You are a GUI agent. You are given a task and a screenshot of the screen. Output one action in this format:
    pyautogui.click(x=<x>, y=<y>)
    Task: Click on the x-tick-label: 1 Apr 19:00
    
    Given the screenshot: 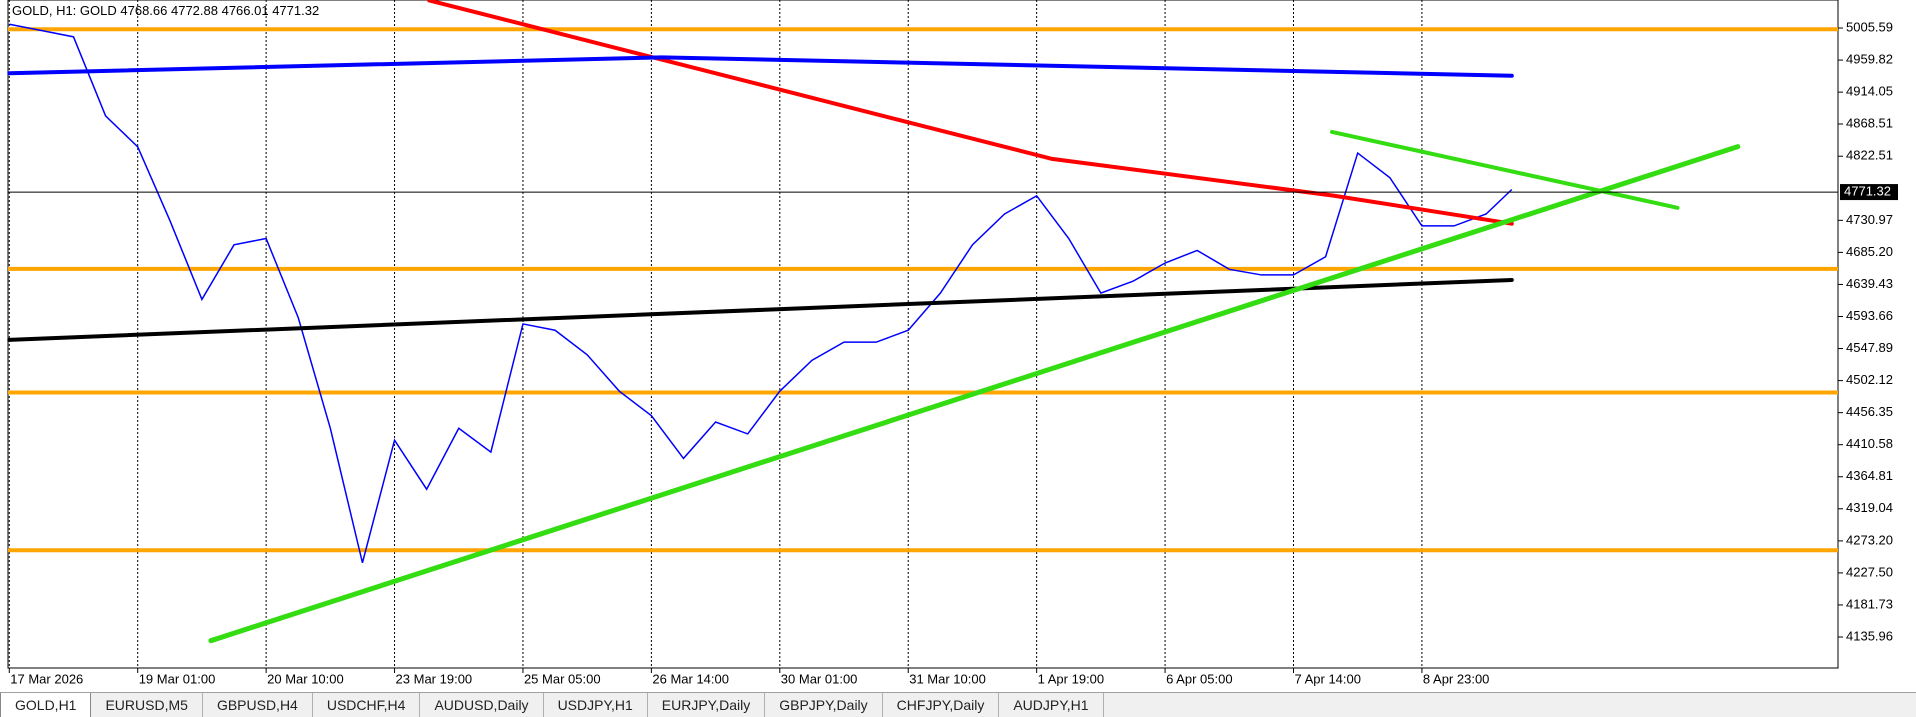 What is the action you would take?
    pyautogui.click(x=1071, y=678)
    